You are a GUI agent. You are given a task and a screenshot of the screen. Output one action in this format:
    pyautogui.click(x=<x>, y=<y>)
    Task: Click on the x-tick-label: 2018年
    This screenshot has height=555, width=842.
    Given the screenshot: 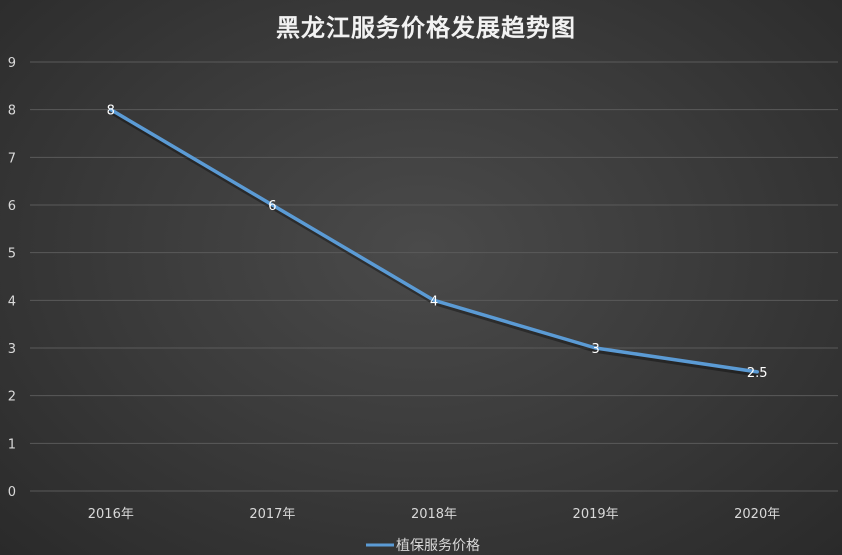 What is the action you would take?
    pyautogui.click(x=434, y=514)
    